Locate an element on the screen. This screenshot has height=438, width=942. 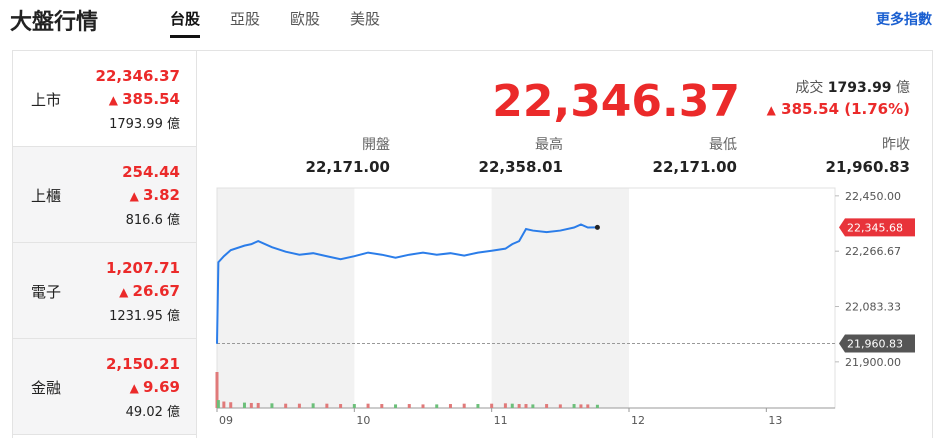
index-volume: 49.02 億 is located at coordinates (152, 412).